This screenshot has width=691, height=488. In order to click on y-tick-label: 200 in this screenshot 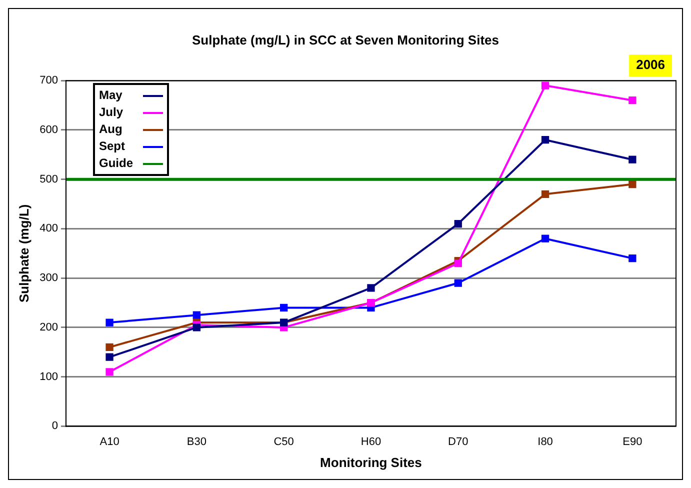, I will do `click(49, 327)`.